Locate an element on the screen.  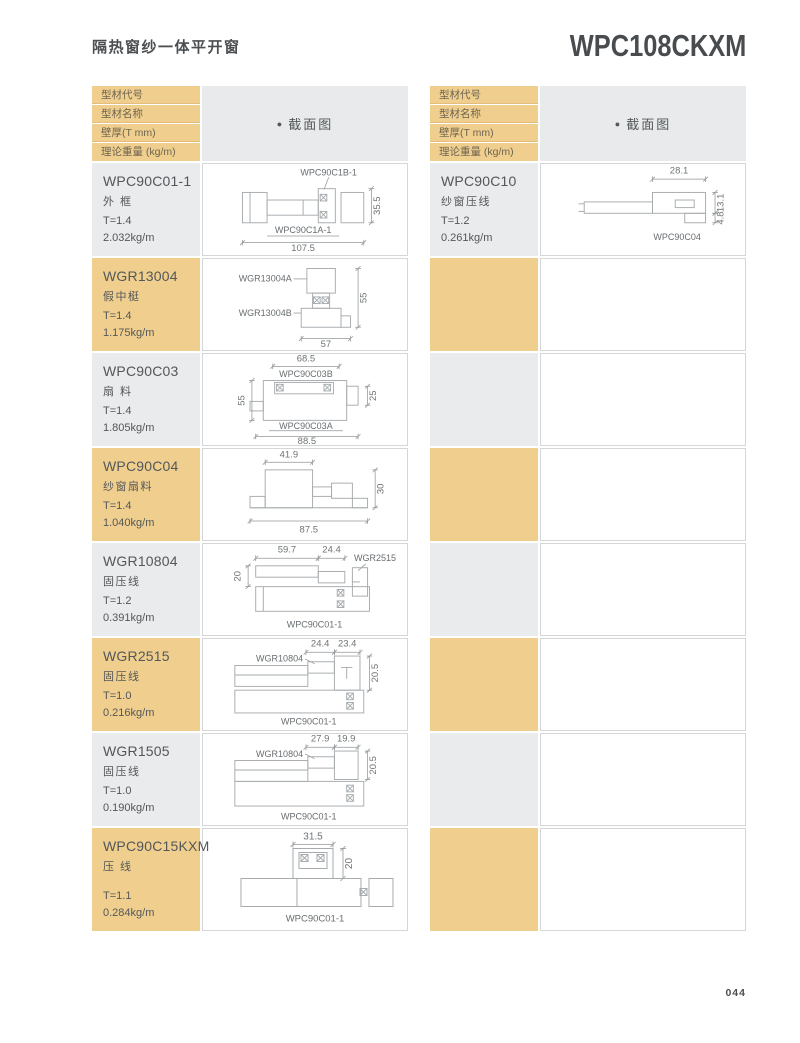
table-header: 型材代号 型材名称 壁厚(T mm) 理论重量 (kg/m) ● 截面图 is located at coordinates (588, 123).